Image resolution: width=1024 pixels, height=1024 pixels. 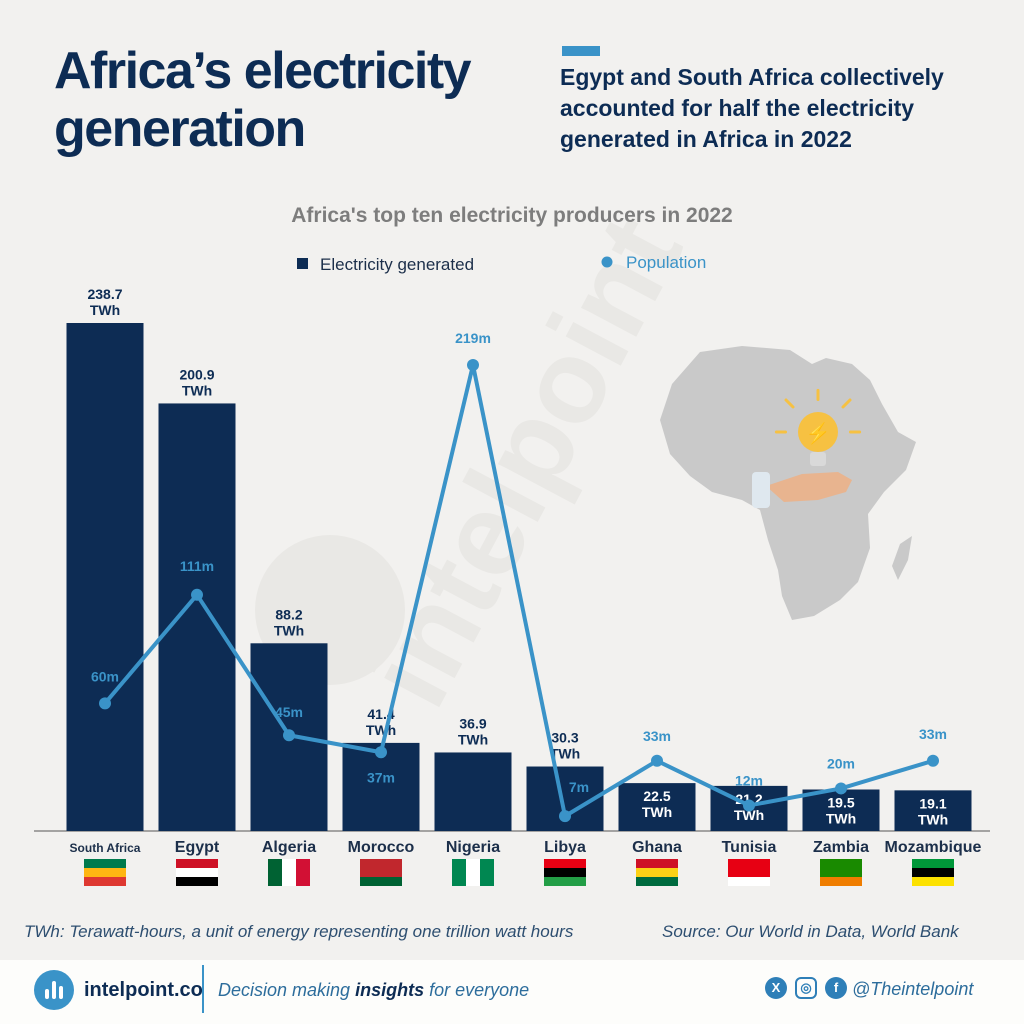 I want to click on bar-value-label: 36.9, so click(x=472, y=723).